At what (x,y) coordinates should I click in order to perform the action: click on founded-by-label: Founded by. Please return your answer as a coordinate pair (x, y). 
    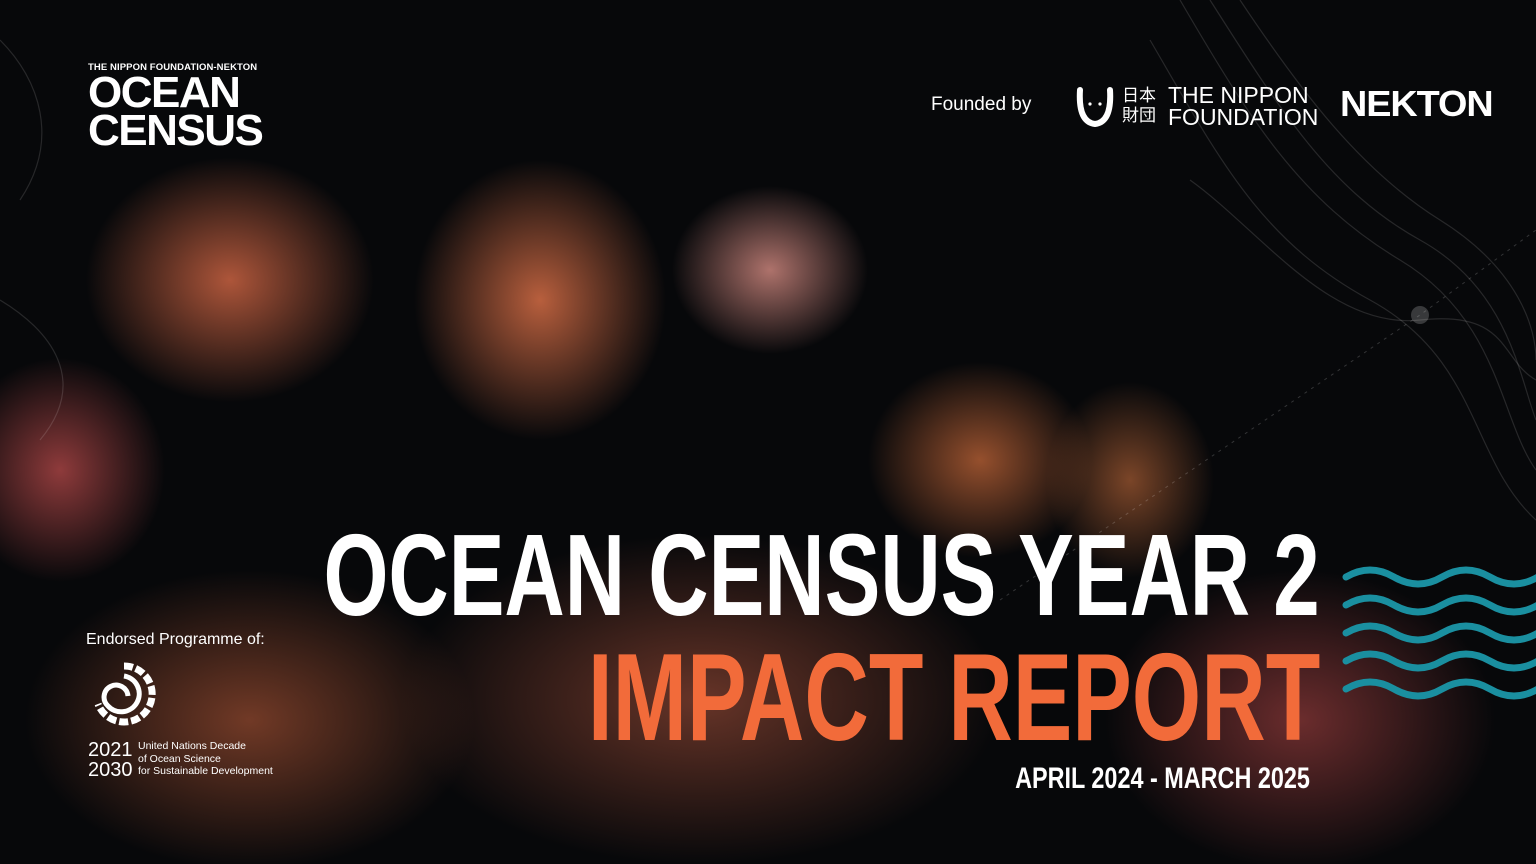
    Looking at the image, I should click on (981, 104).